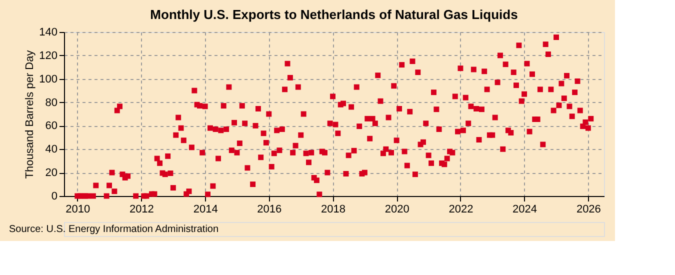 Image resolution: width=675 pixels, height=275 pixels. Describe the element at coordinates (30, 114) in the screenshot. I see `y-axis-title: Thousand Barrels per Day` at that location.